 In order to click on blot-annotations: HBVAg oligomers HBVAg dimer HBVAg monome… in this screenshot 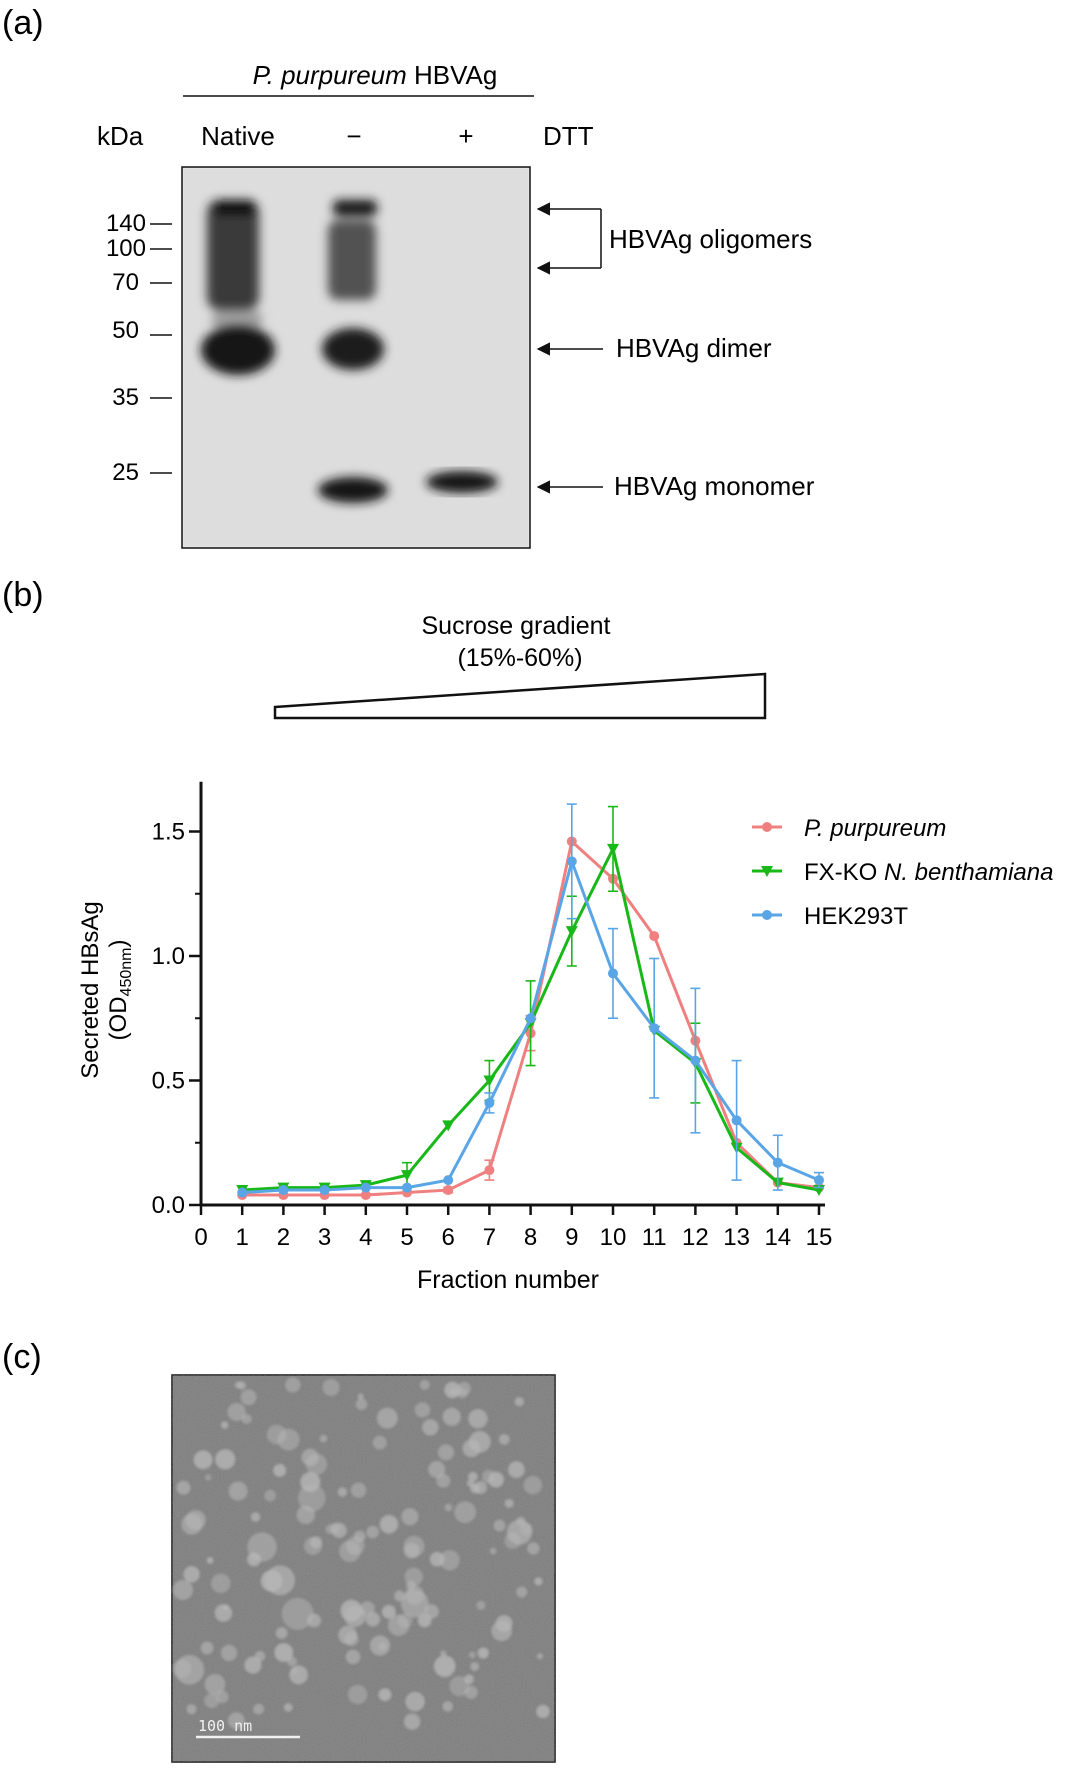, I will do `click(675, 351)`.